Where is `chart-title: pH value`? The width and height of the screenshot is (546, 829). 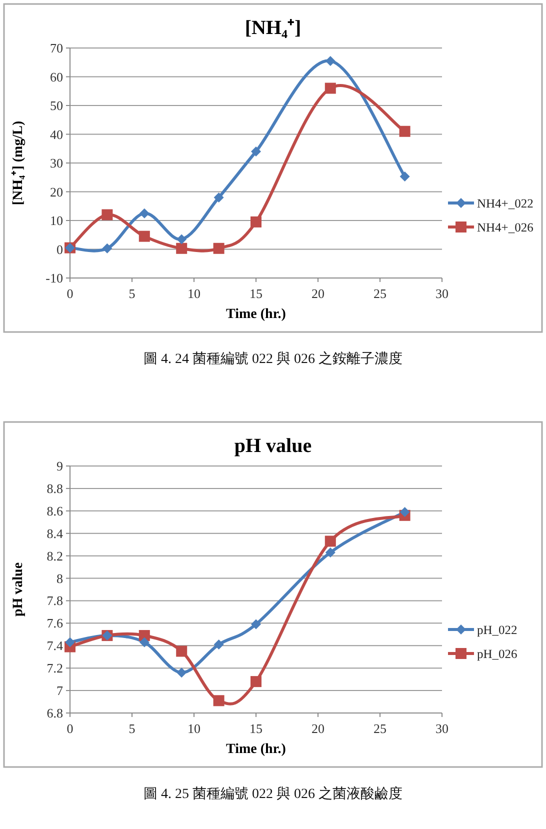 chart-title: pH value is located at coordinates (273, 446).